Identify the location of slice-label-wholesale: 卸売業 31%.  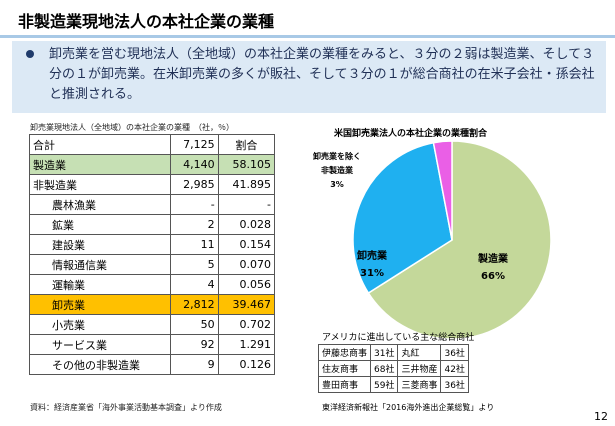
(372, 263).